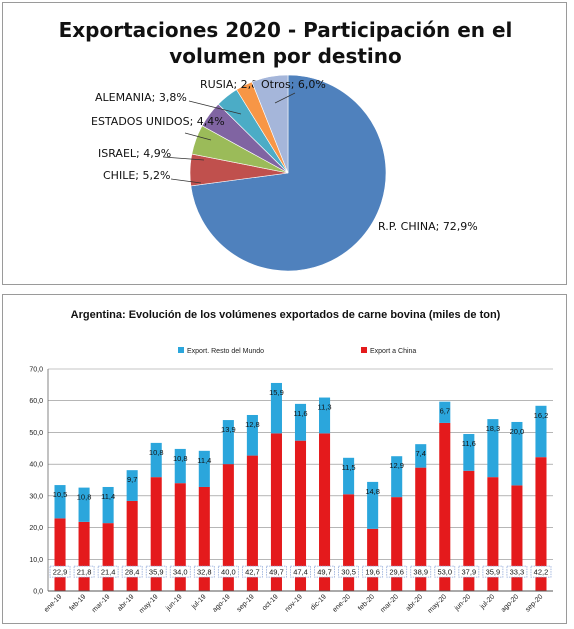  I want to click on x-tick-label: abr-20, so click(414, 602).